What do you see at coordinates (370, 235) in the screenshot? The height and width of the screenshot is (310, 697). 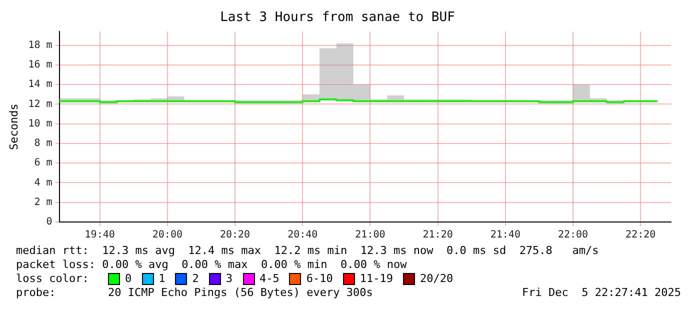 I see `x-tick-label: 21:00` at bounding box center [370, 235].